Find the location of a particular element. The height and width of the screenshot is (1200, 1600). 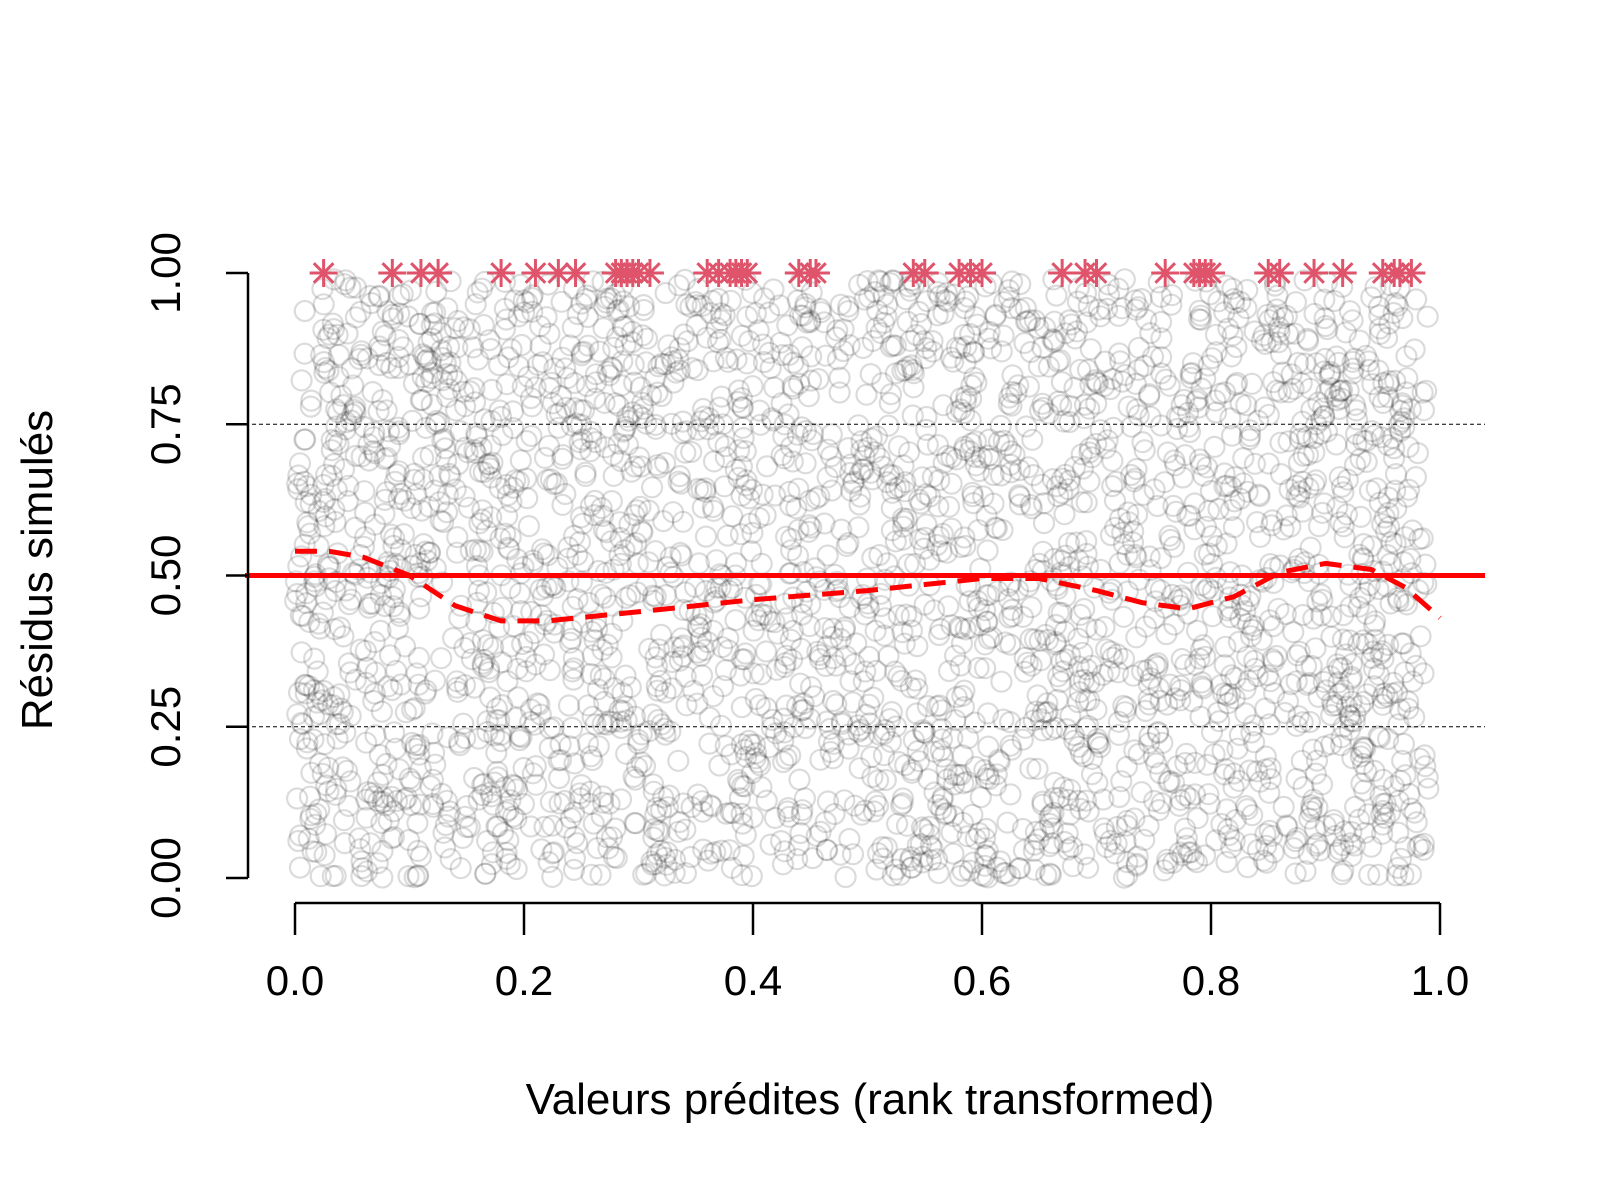

x-tick-label: 0.2 is located at coordinates (524, 980).